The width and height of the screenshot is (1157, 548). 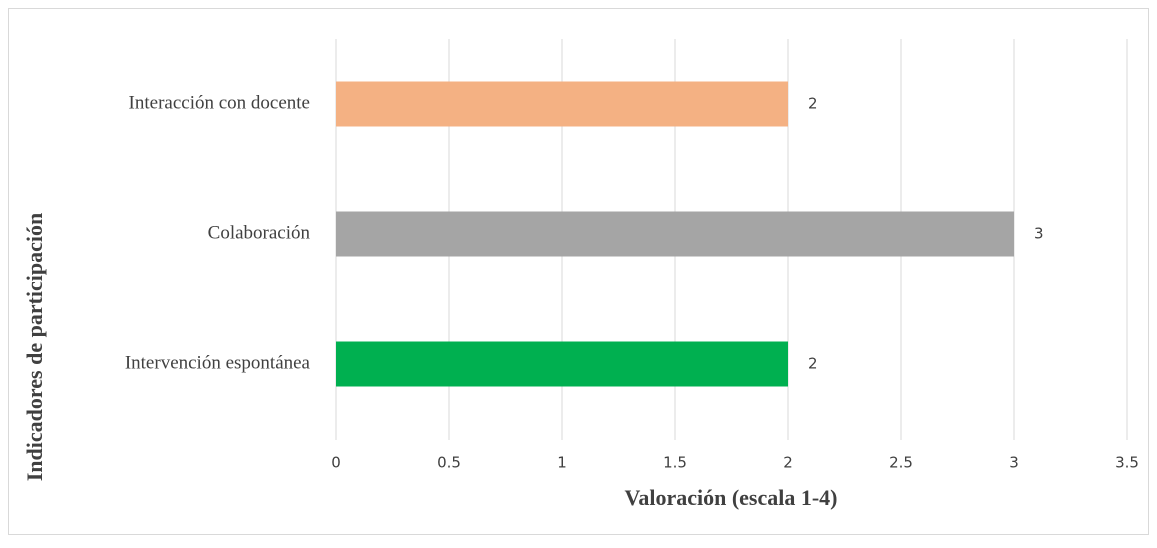 What do you see at coordinates (449, 463) in the screenshot?
I see `x-tick-label: 0.5` at bounding box center [449, 463].